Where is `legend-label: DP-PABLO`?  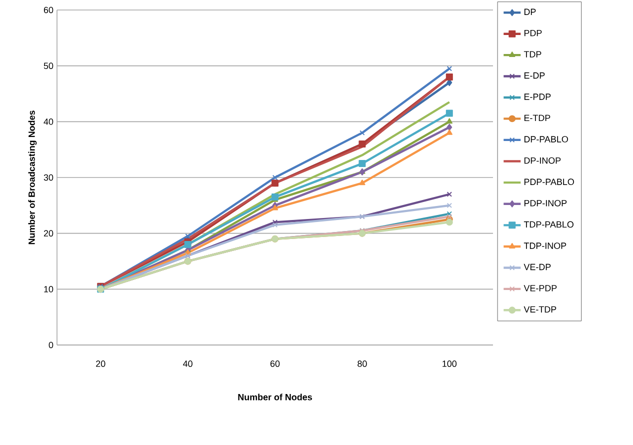 legend-label: DP-PABLO is located at coordinates (546, 139).